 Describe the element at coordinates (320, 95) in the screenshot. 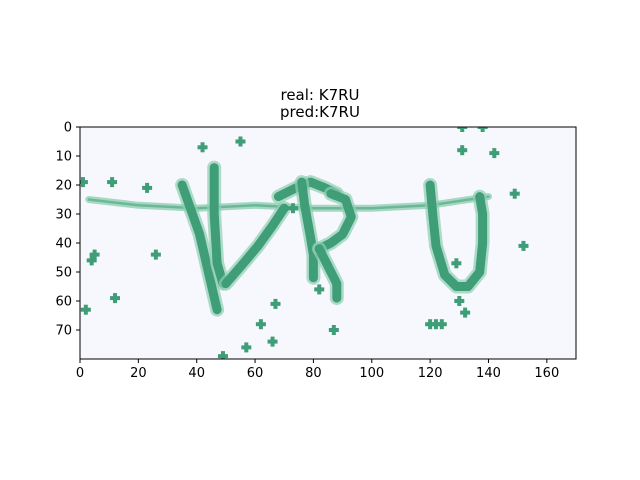

I see `title-real: real: K7RU` at that location.